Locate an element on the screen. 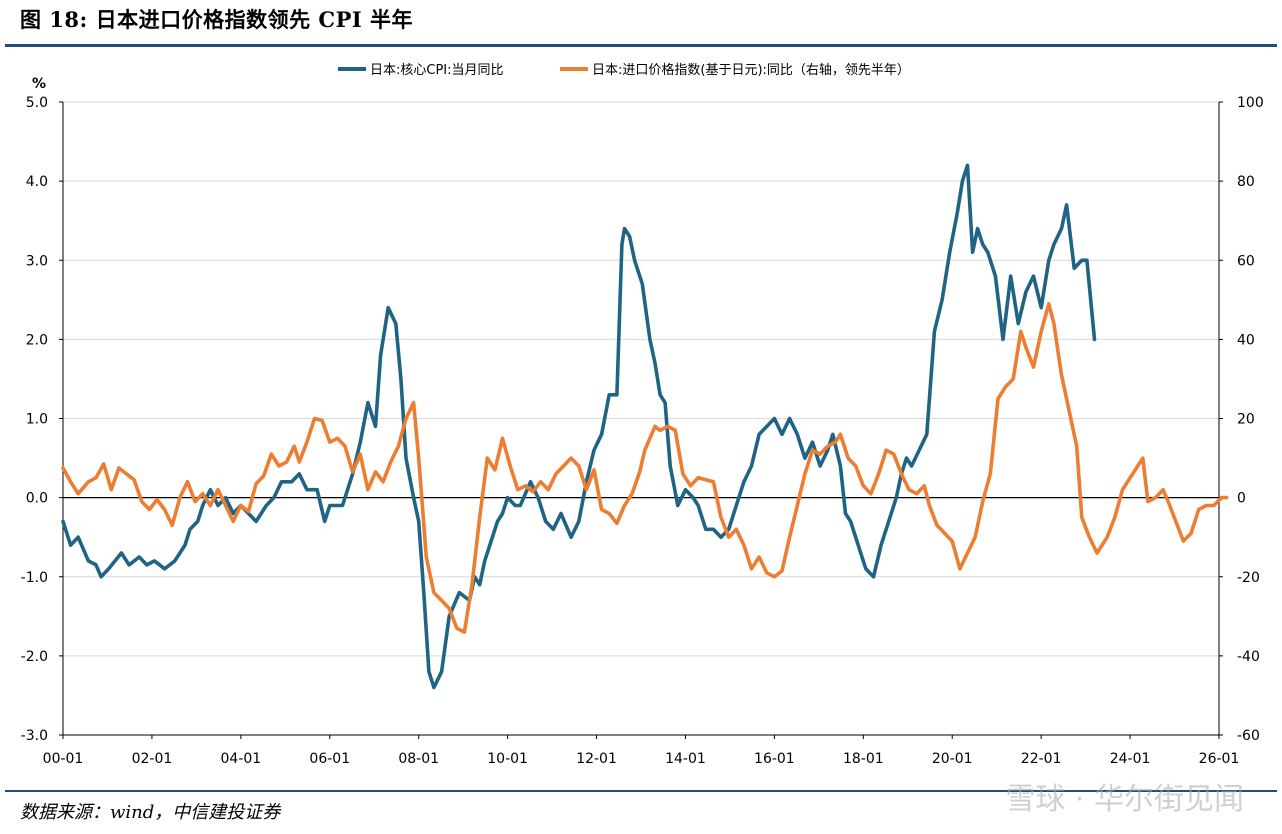  x-tick-label: 12-01 is located at coordinates (596, 759).